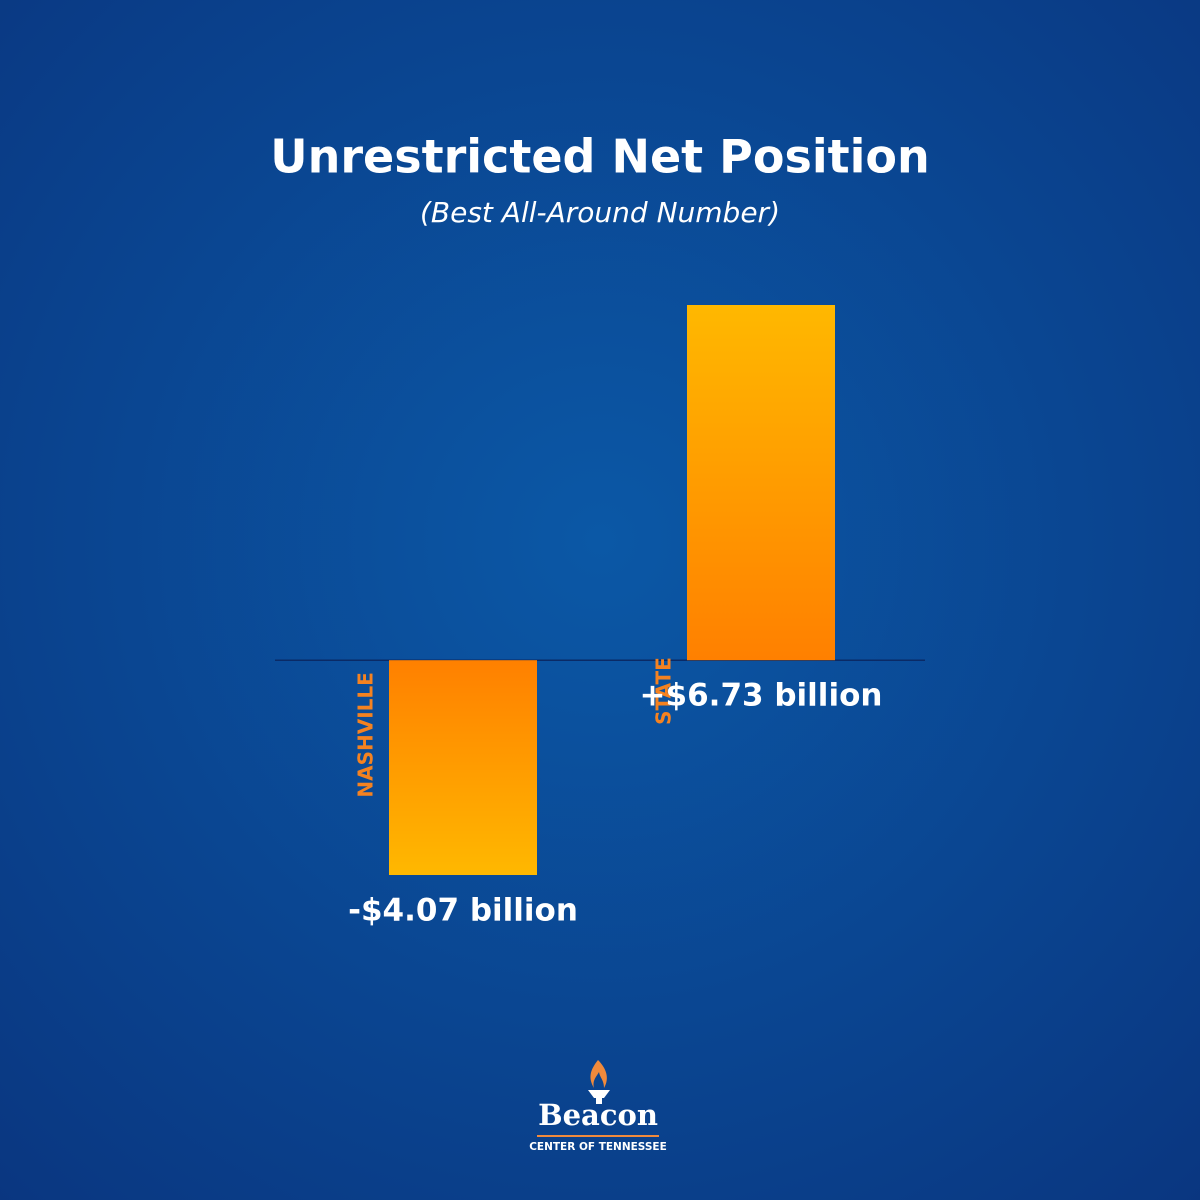 Image resolution: width=1200 pixels, height=1200 pixels. What do you see at coordinates (664, 691) in the screenshot?
I see `category-label: STATE` at bounding box center [664, 691].